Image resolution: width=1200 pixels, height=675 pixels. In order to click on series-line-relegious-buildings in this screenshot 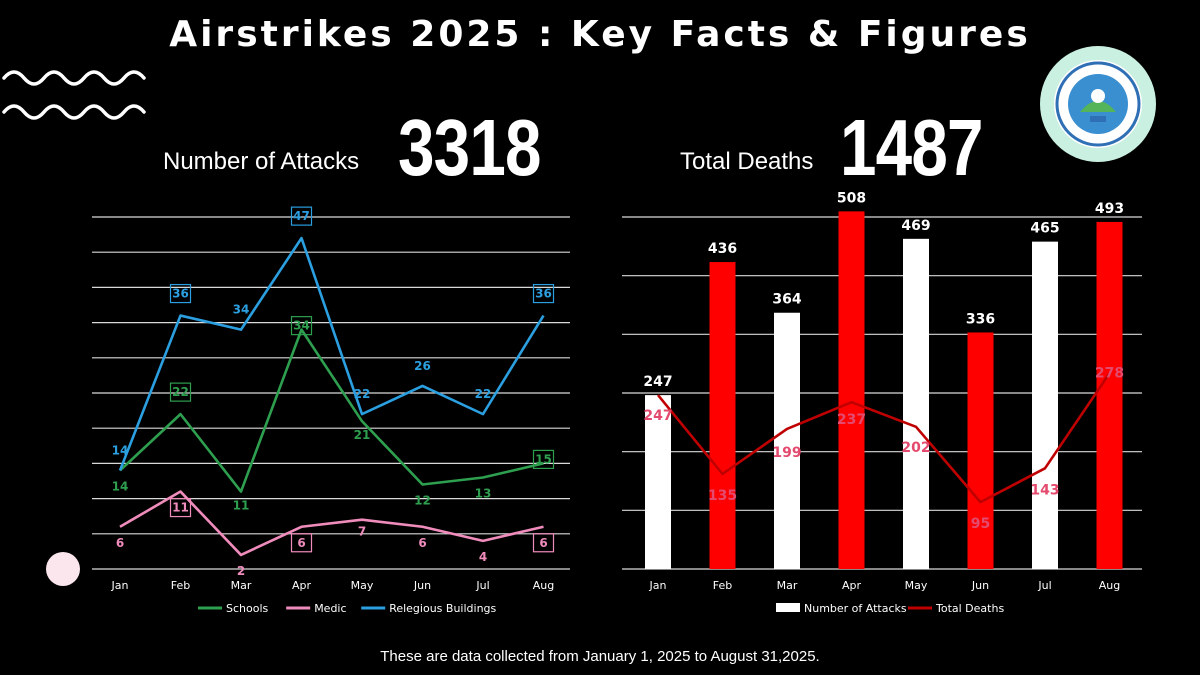, I will do `click(331, 353)`.